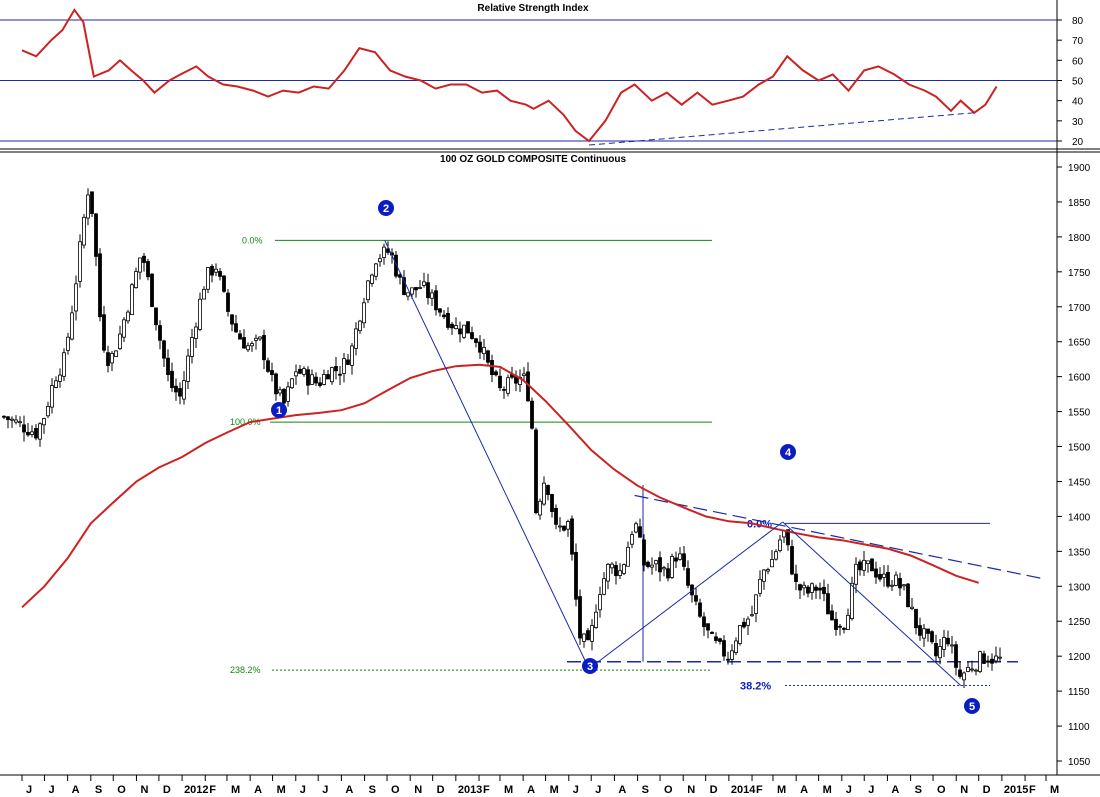 The height and width of the screenshot is (797, 1100). I want to click on wave-label-3: 3, so click(590, 667).